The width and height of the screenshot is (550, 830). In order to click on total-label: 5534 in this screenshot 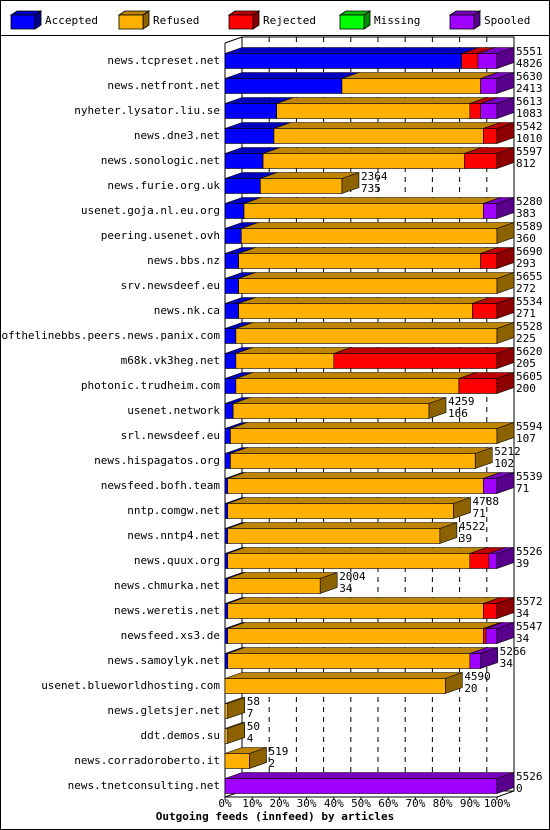, I will do `click(529, 301)`.